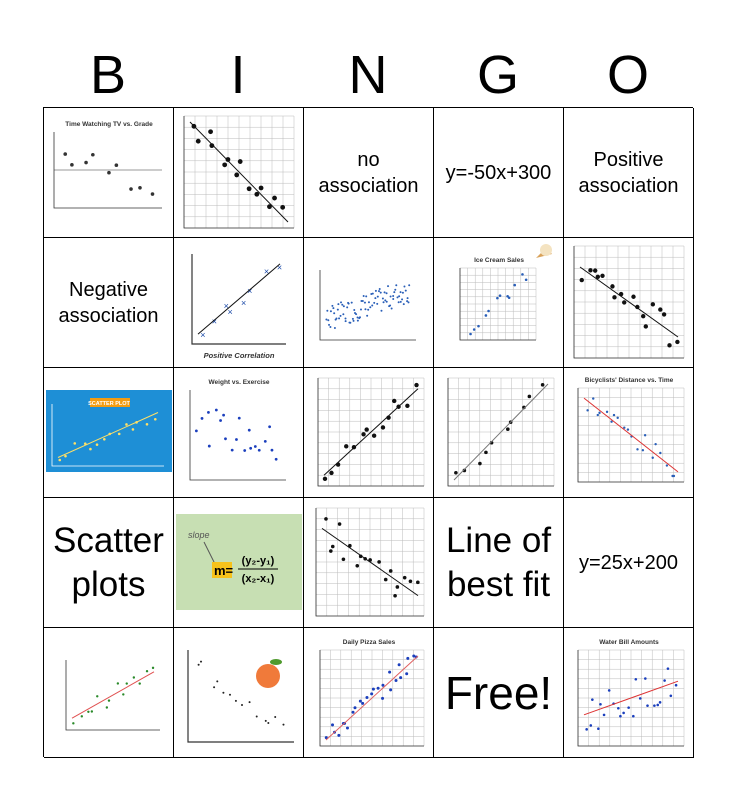 This screenshot has width=736, height=800. What do you see at coordinates (238, 561) in the screenshot?
I see `picture-background` at bounding box center [238, 561].